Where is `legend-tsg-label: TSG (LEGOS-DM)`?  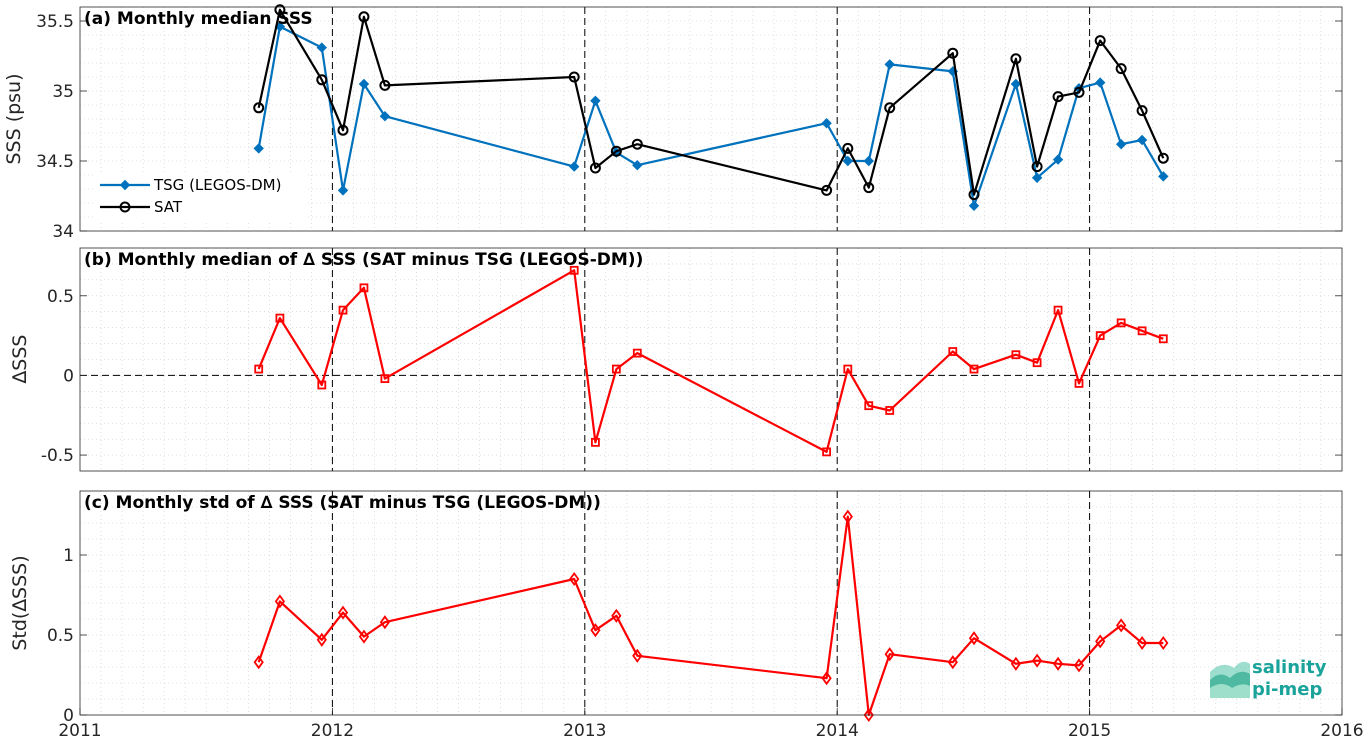 legend-tsg-label: TSG (LEGOS-DM) is located at coordinates (217, 185).